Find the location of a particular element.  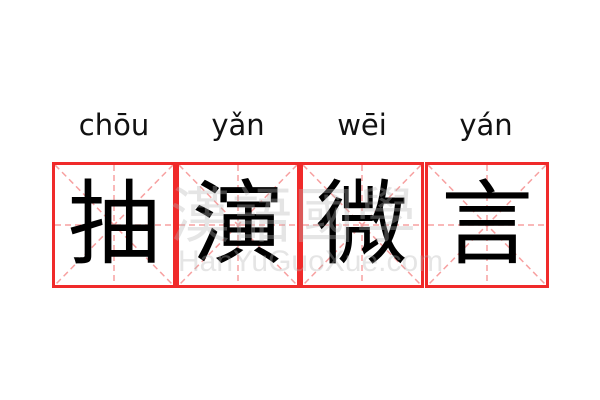

hanzi-character: 演 is located at coordinates (237, 224).